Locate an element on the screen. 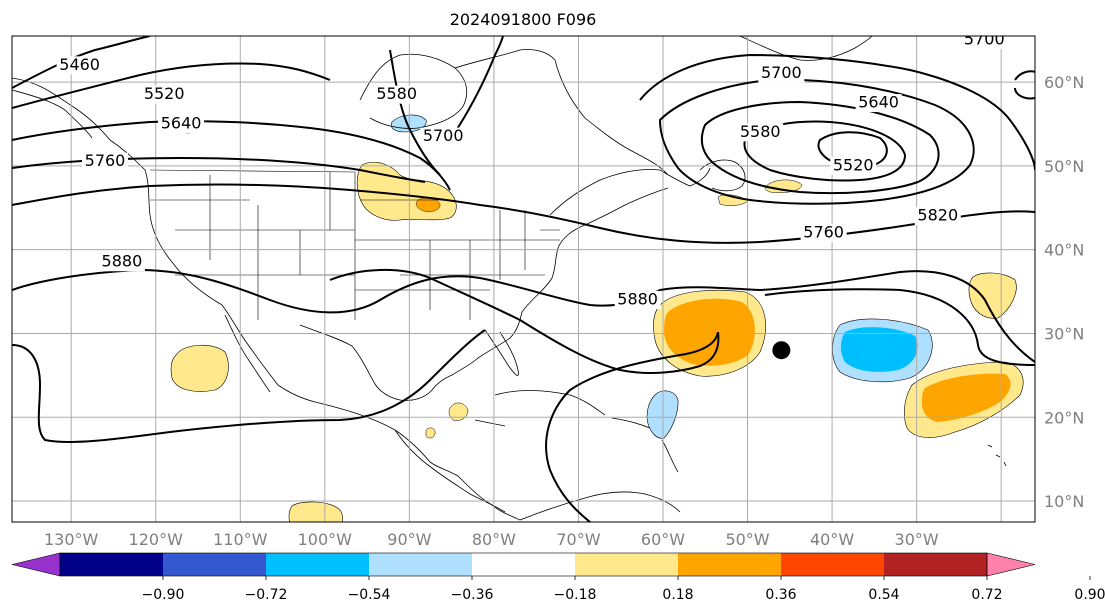 The width and height of the screenshot is (1105, 615). negative-anomaly-core is located at coordinates (879, 349).